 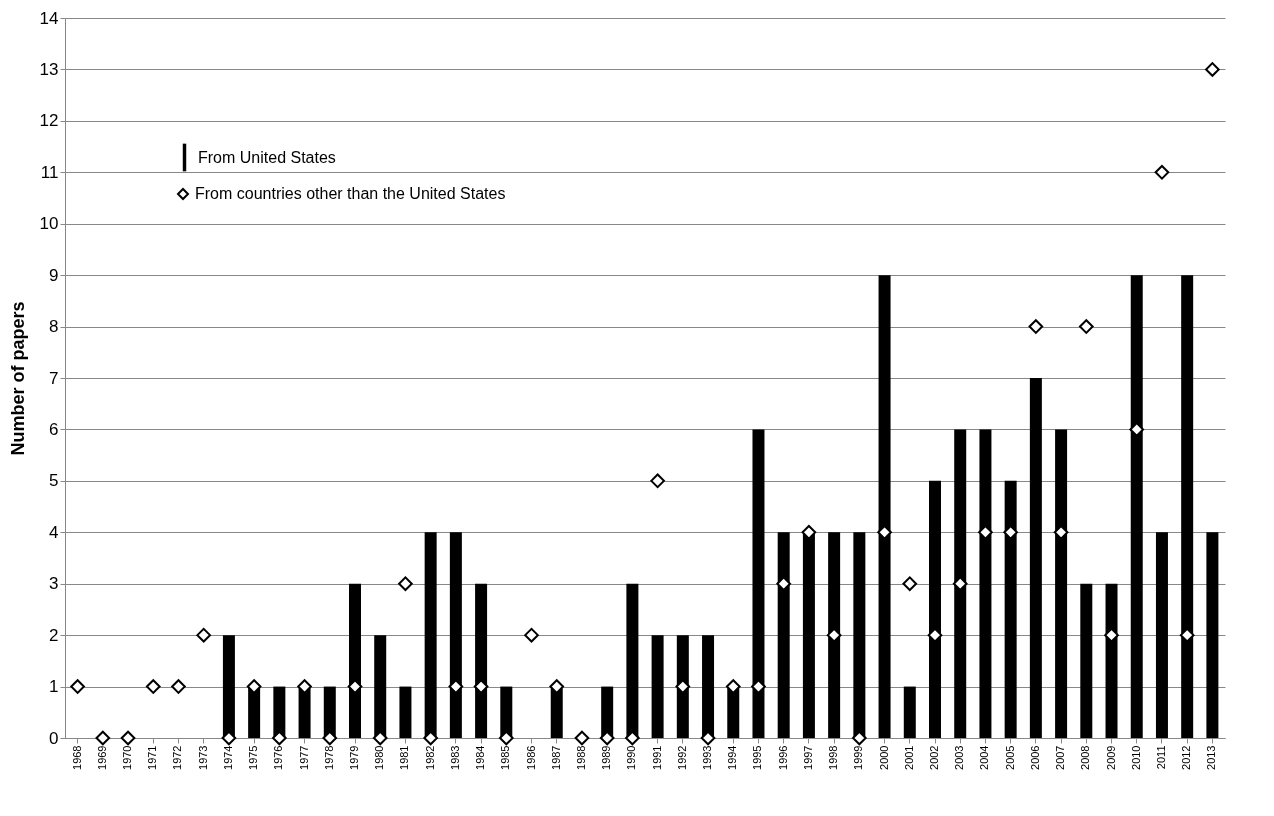 I want to click on x-tick-label: 1985, so click(x=505, y=757).